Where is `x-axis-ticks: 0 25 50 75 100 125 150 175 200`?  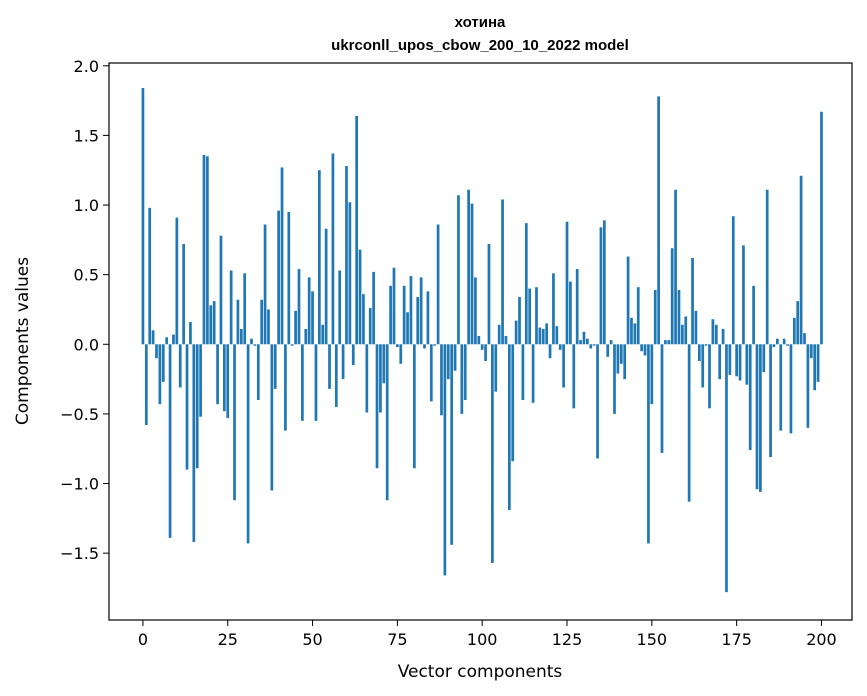
x-axis-ticks: 0 25 50 75 100 125 150 175 200 is located at coordinates (487, 634).